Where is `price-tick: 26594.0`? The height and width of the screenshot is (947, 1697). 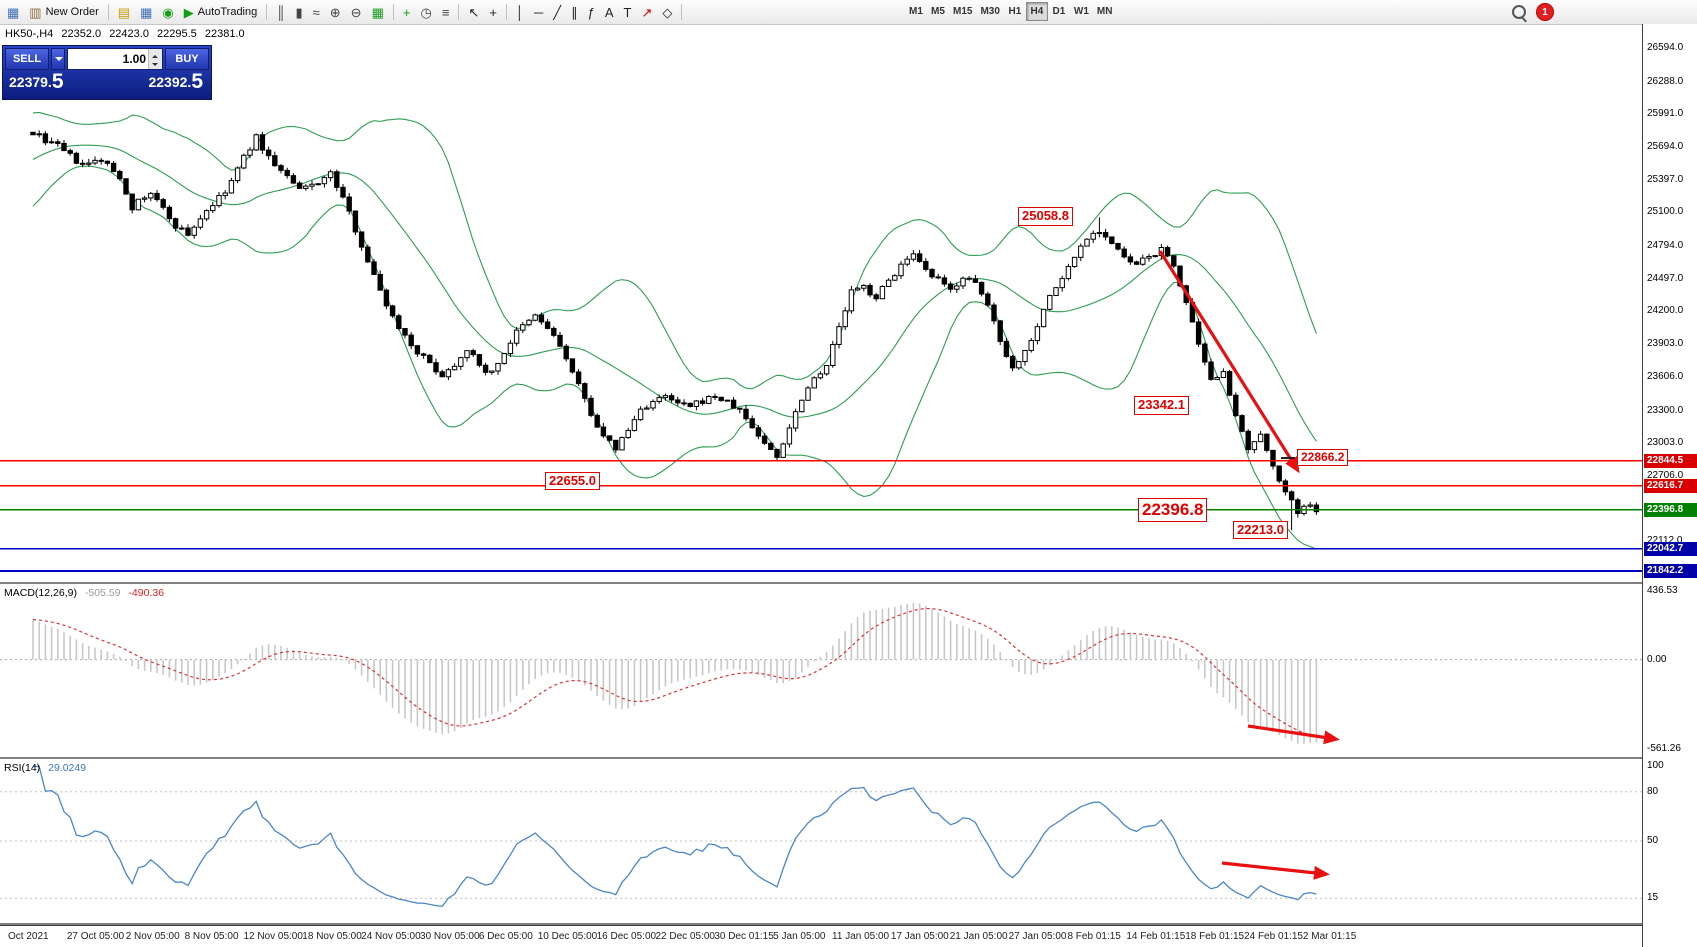 price-tick: 26594.0 is located at coordinates (1665, 47).